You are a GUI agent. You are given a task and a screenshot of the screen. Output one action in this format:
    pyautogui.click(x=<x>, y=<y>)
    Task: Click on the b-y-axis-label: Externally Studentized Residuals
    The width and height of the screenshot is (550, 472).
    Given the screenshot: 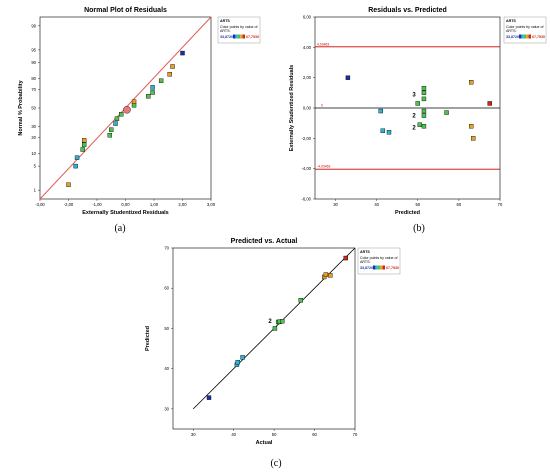 What is the action you would take?
    pyautogui.click(x=292, y=108)
    